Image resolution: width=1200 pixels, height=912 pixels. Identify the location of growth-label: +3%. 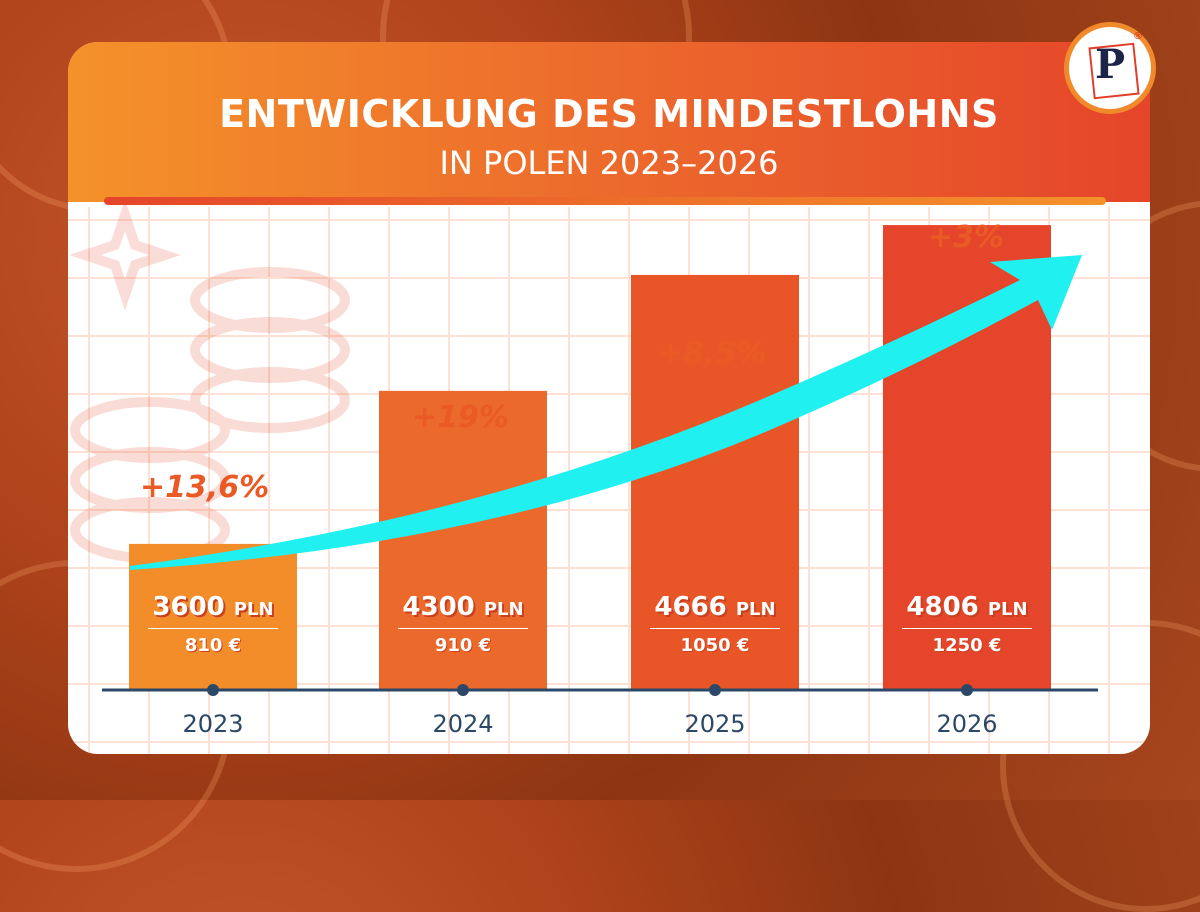
(966, 237).